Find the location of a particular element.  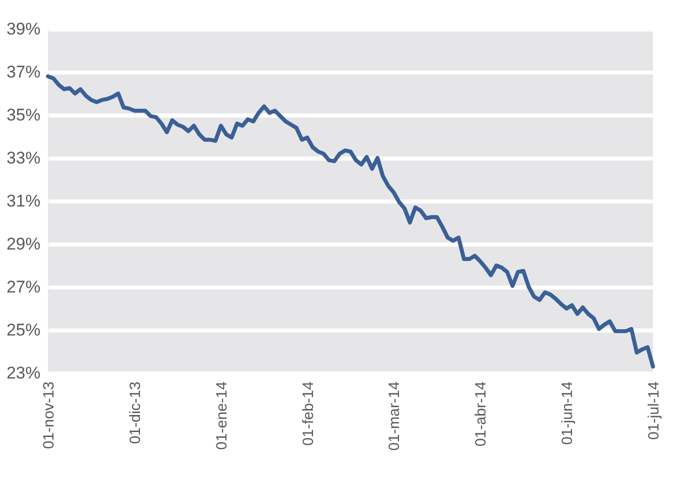

x-tick-label: 01-abr-14 is located at coordinates (481, 414).